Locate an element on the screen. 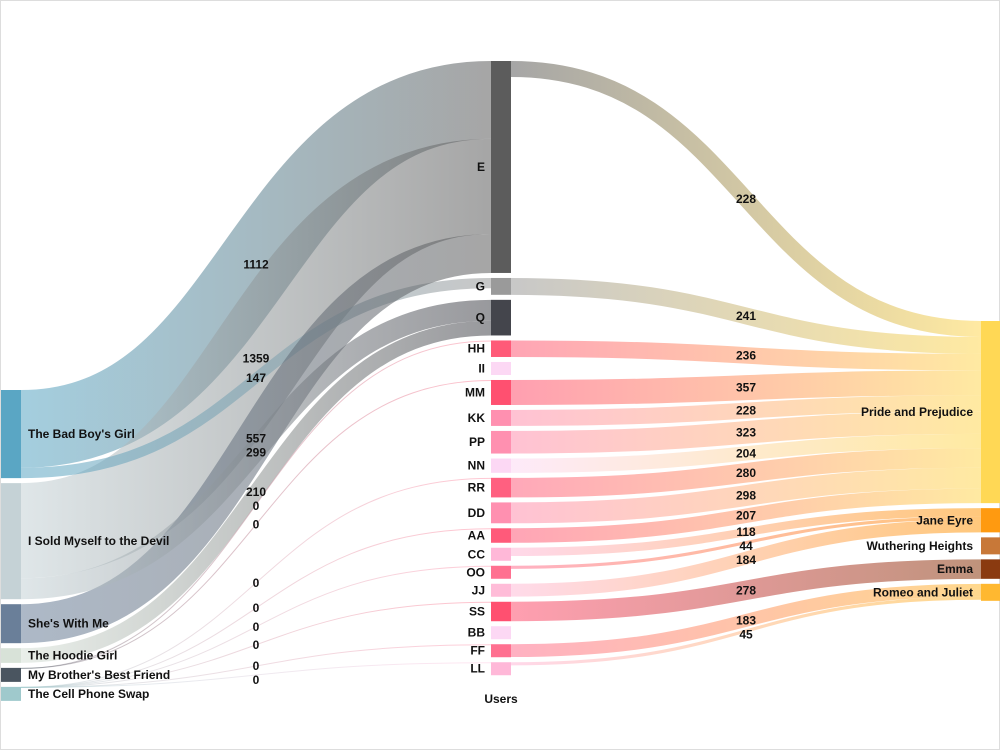 The width and height of the screenshot is (1000, 756). node-label: MM is located at coordinates (475, 392).